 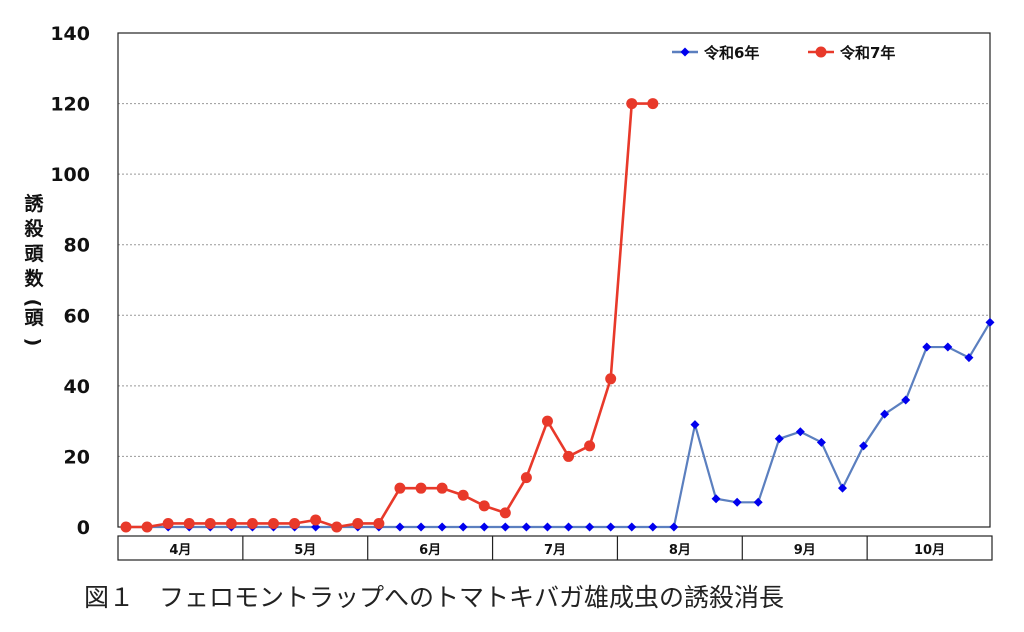 I want to click on month-label: 7月, so click(x=555, y=550).